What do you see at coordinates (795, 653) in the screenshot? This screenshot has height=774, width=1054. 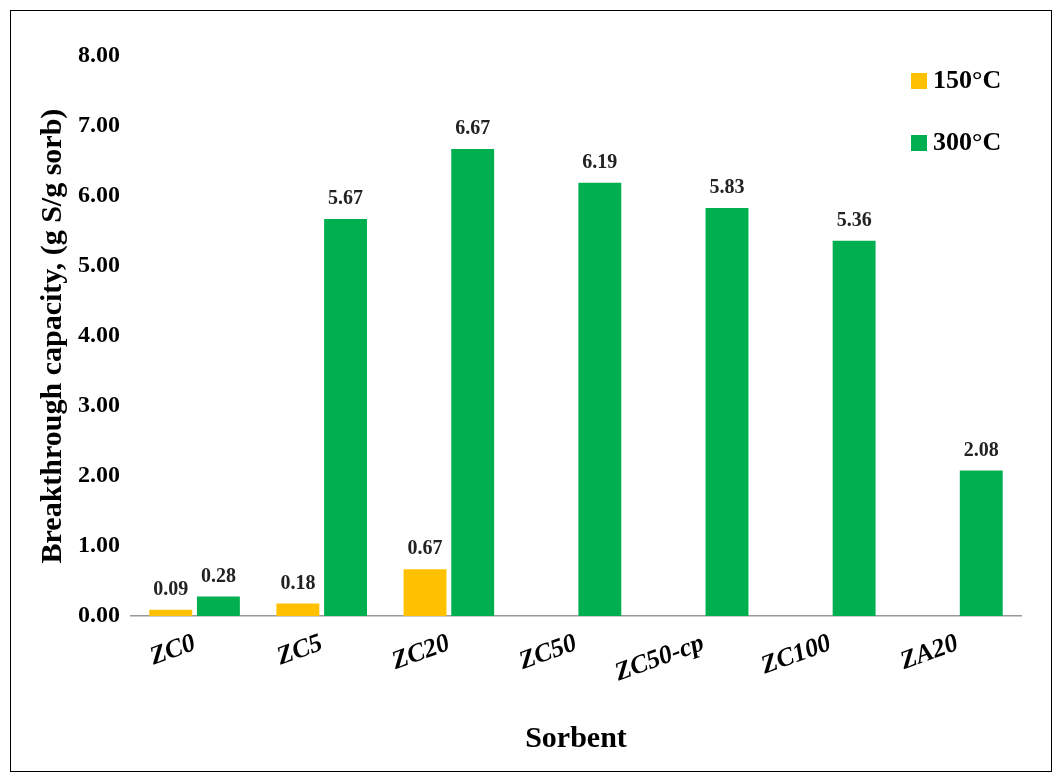 I see `x-tick-label: ZC100` at bounding box center [795, 653].